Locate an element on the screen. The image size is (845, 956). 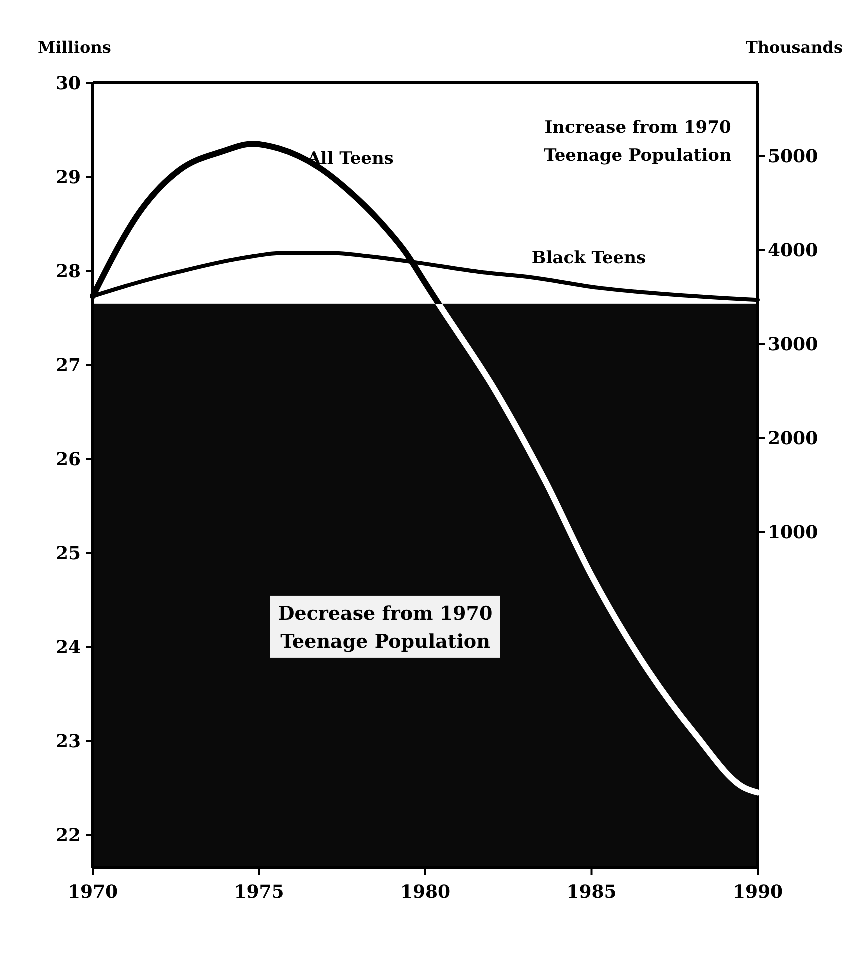
y-axis-title: Millions is located at coordinates (75, 47).